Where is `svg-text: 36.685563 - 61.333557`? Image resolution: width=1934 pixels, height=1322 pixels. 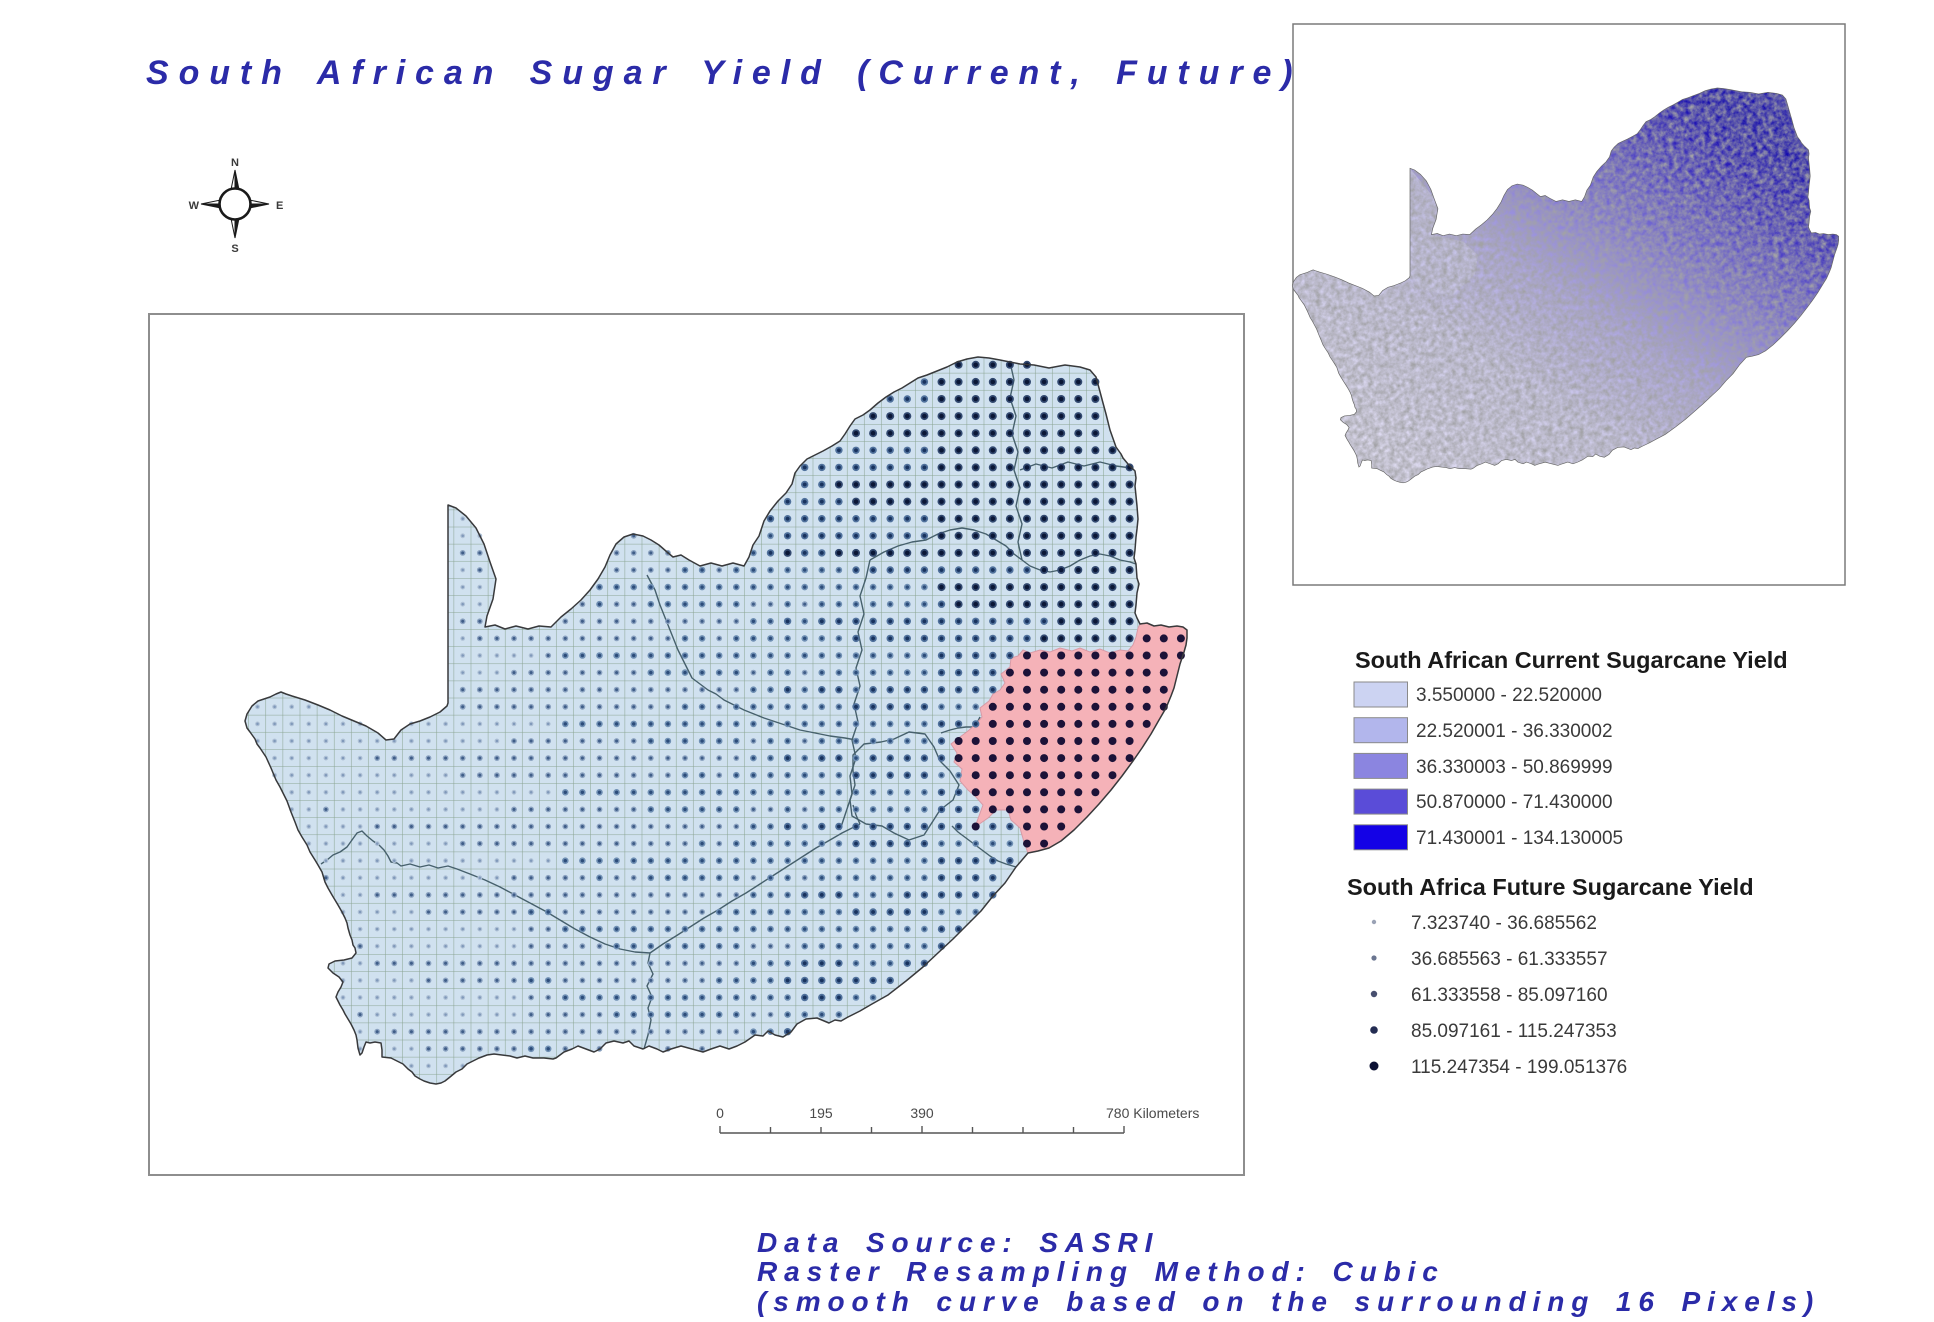 svg-text: 36.685563 - 61.333557 is located at coordinates (1509, 959).